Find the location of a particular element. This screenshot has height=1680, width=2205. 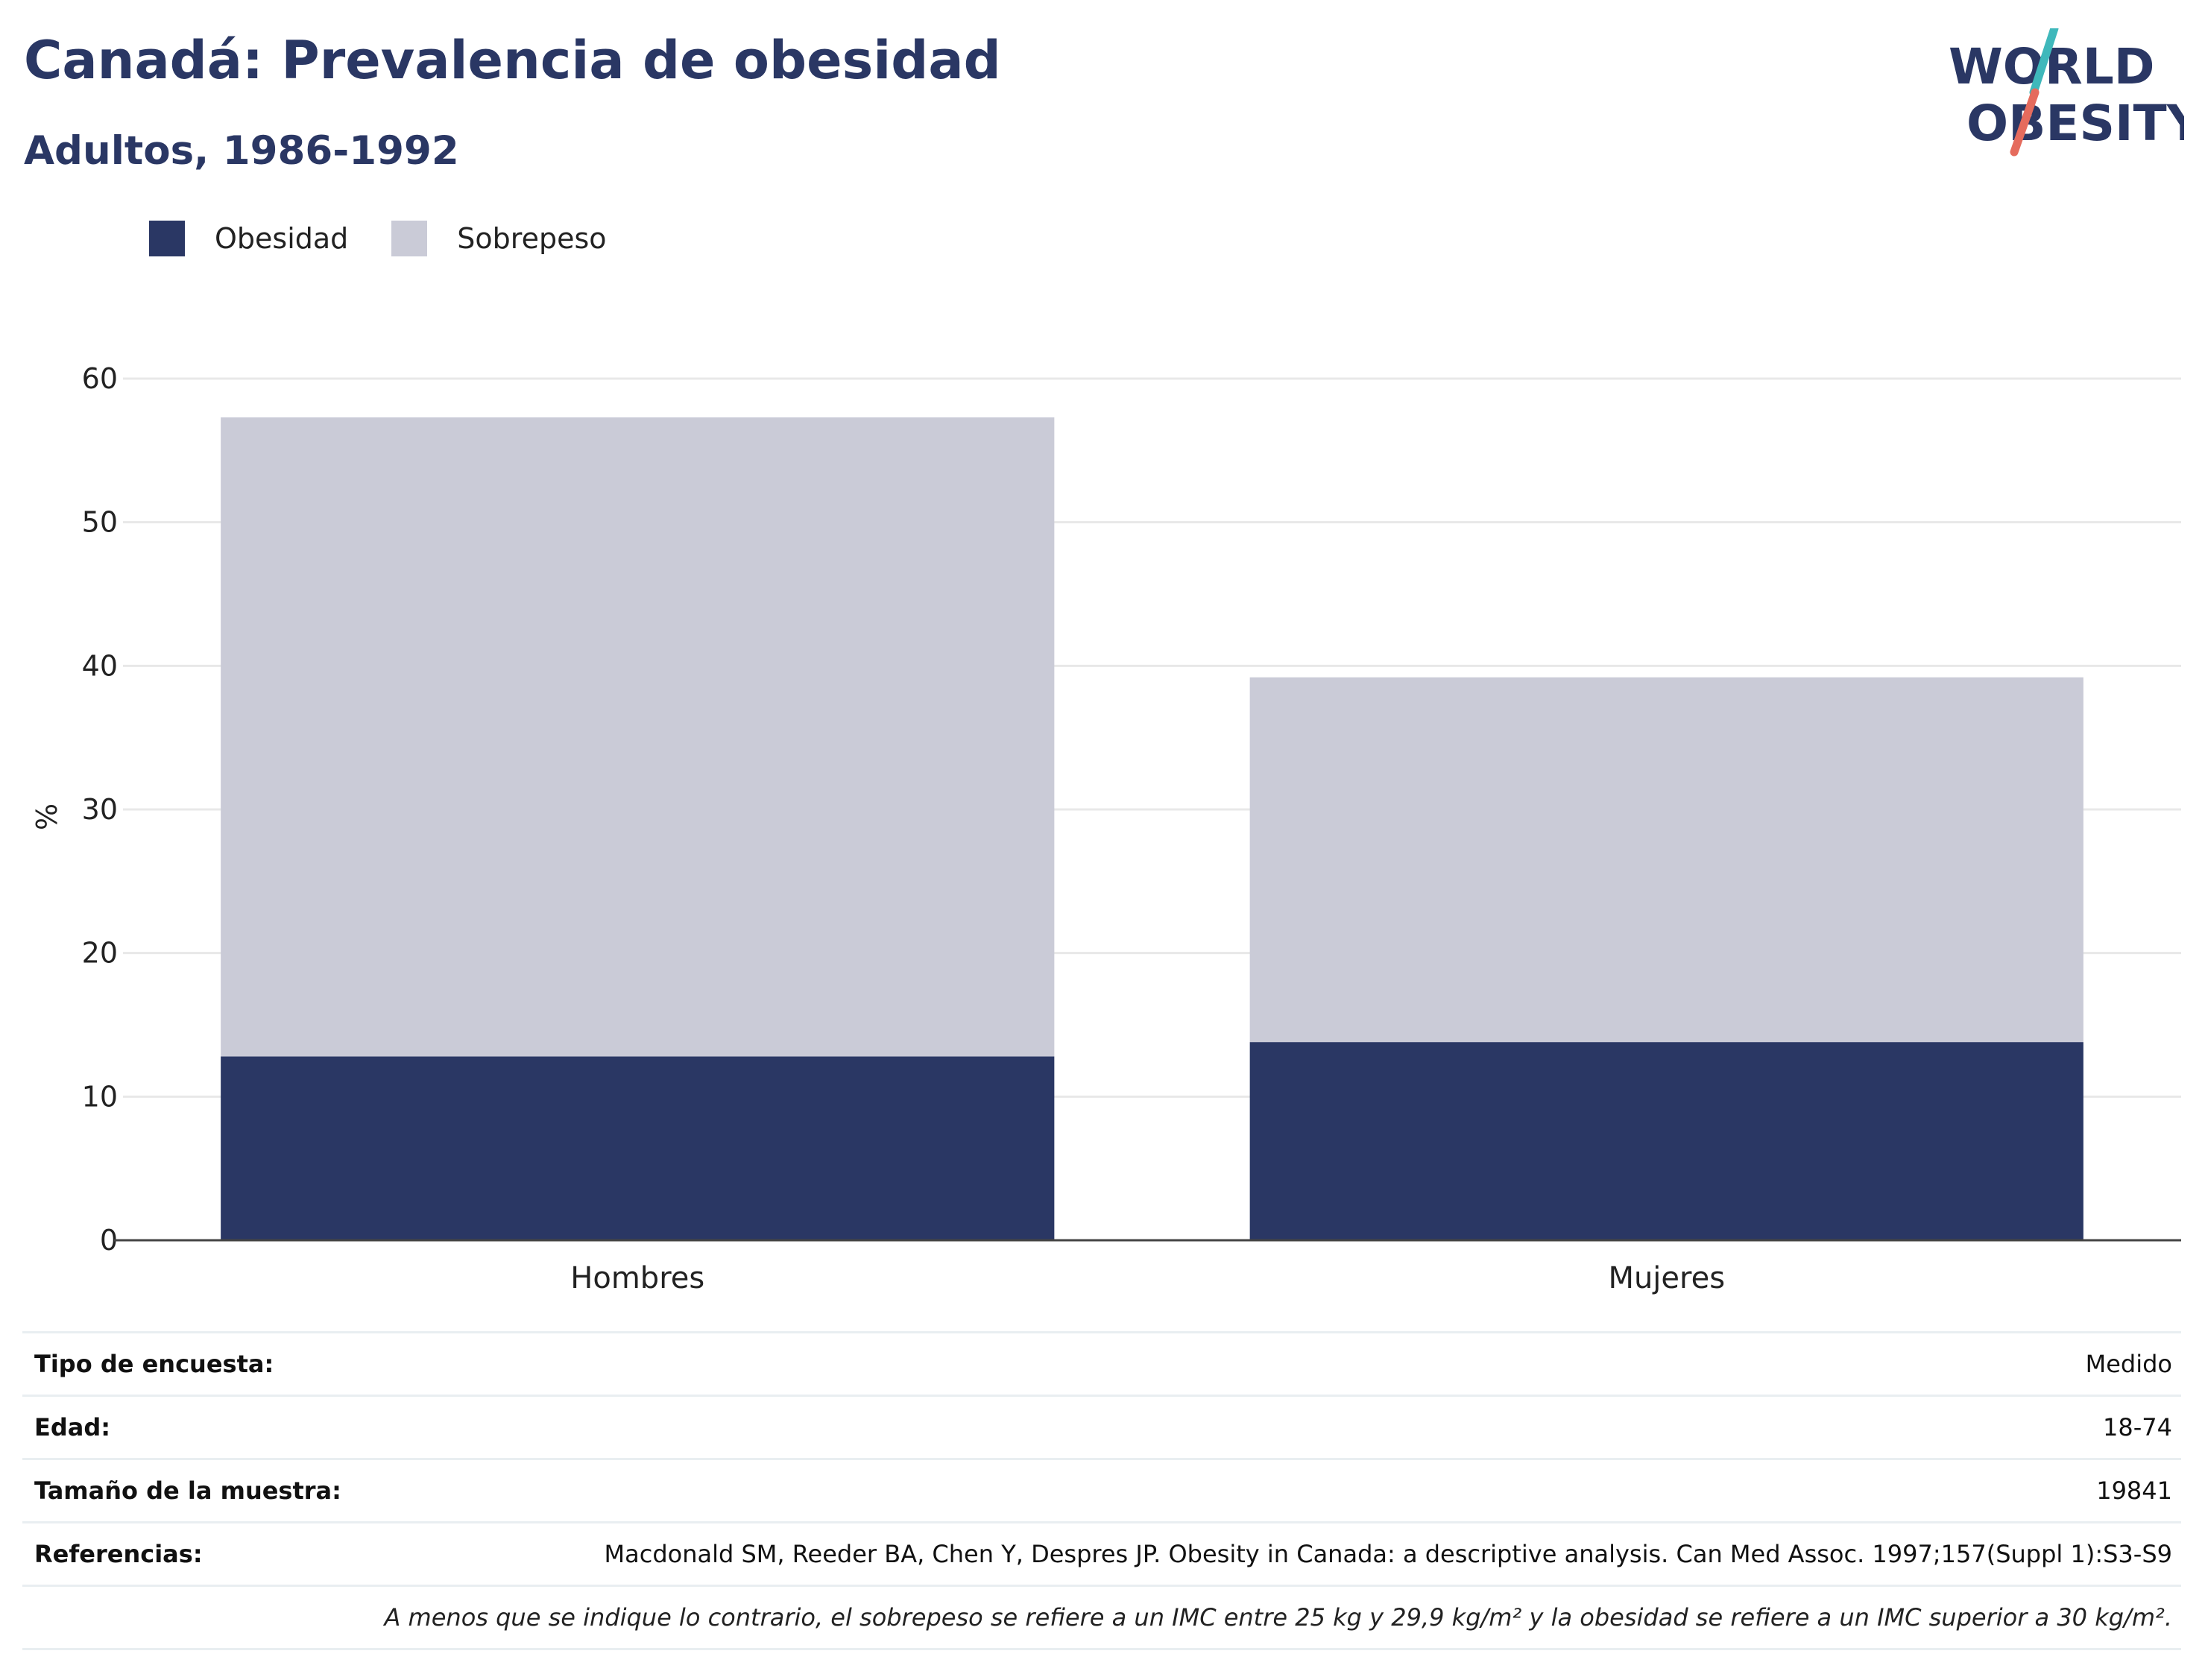

bar-sobrepeso-mujeres is located at coordinates (1666, 860).